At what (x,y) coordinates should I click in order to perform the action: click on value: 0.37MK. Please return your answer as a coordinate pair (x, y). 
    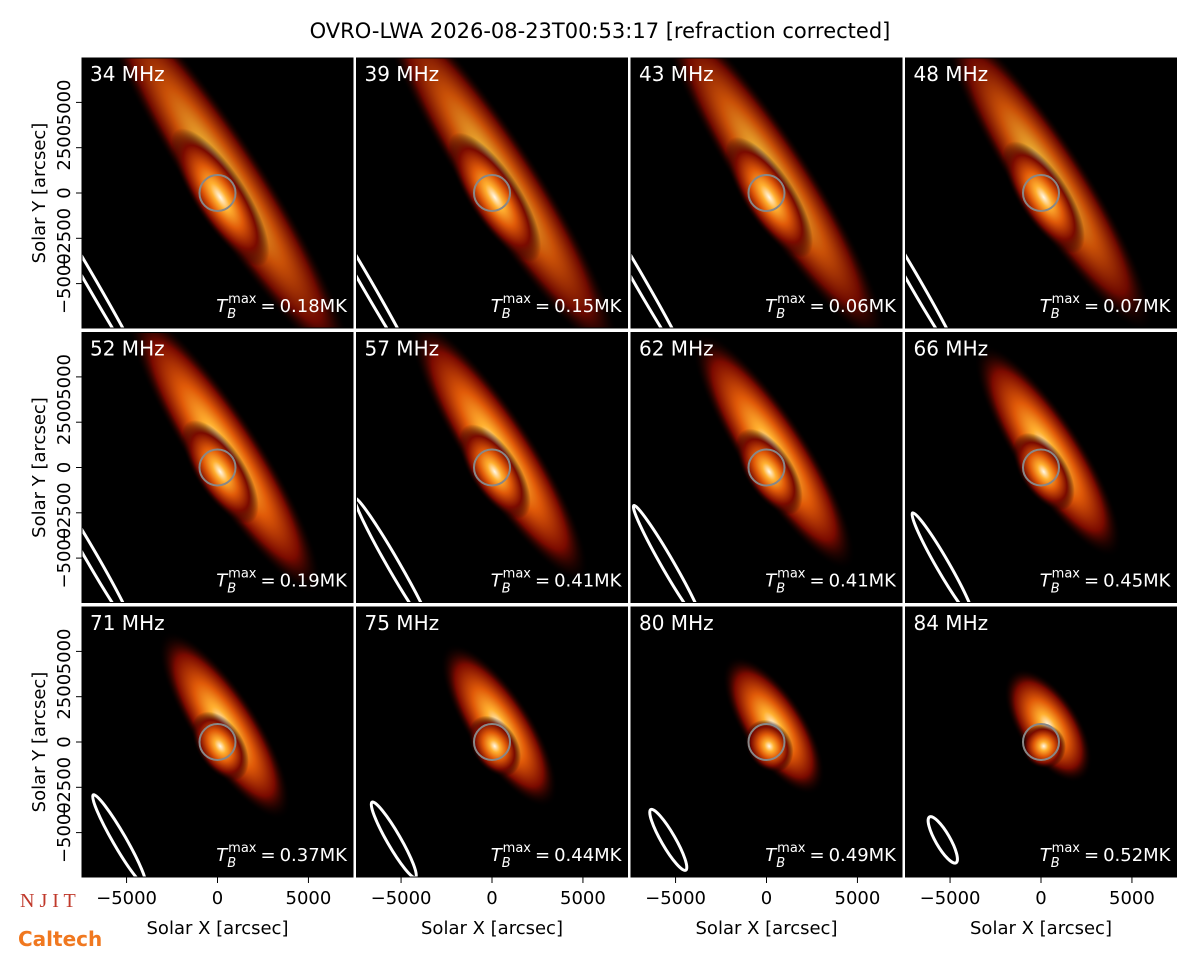
    Looking at the image, I should click on (314, 855).